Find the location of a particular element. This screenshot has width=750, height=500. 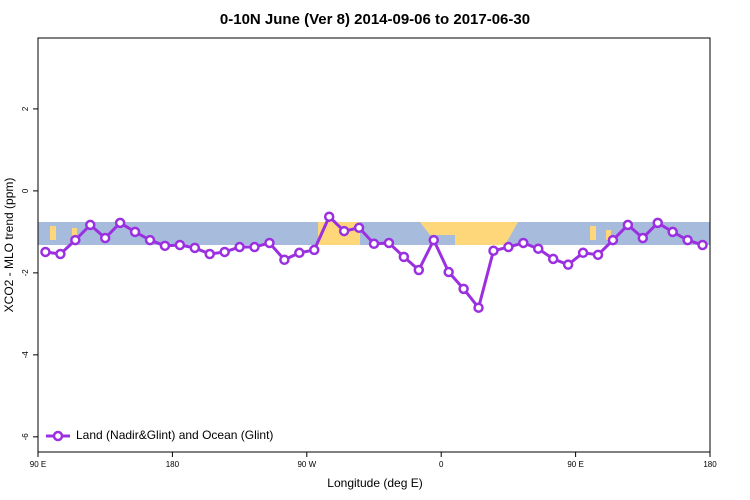

legend-label: Land (Nadir&Glint) and Ocean (Glint) is located at coordinates (174, 435).